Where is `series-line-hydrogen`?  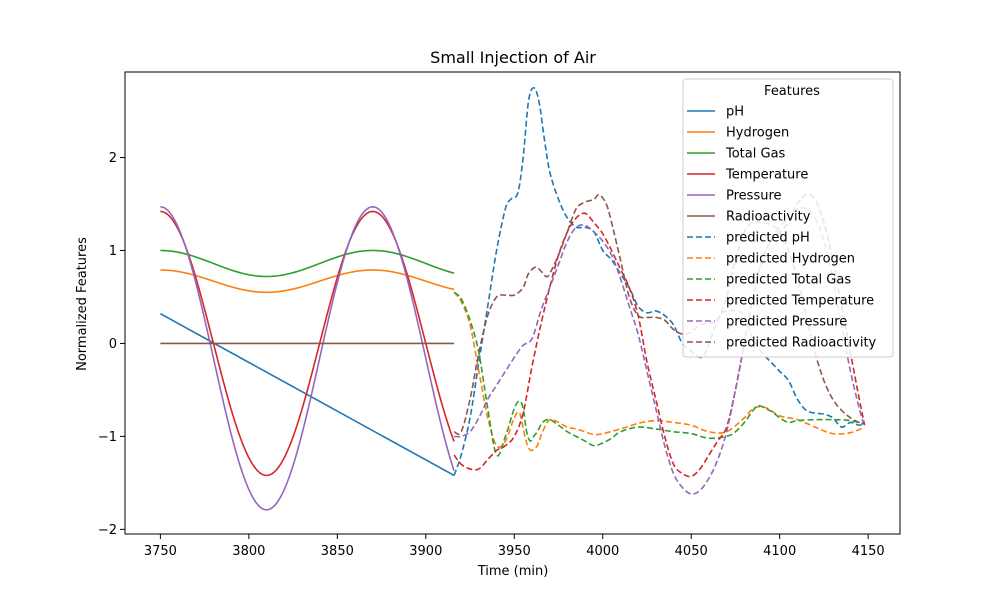 series-line-hydrogen is located at coordinates (307, 281).